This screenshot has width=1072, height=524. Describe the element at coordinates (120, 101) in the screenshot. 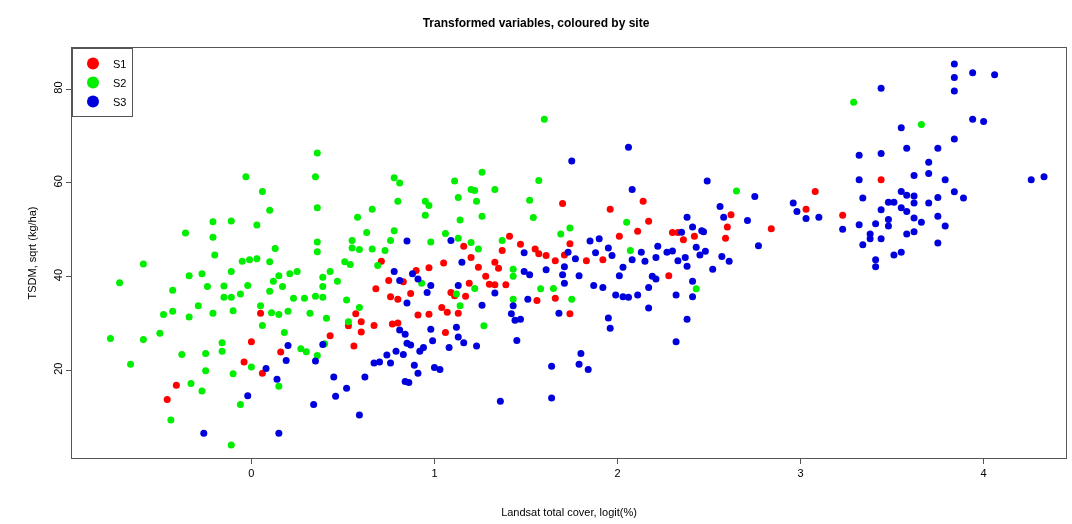

I see `legend-label: S3` at that location.